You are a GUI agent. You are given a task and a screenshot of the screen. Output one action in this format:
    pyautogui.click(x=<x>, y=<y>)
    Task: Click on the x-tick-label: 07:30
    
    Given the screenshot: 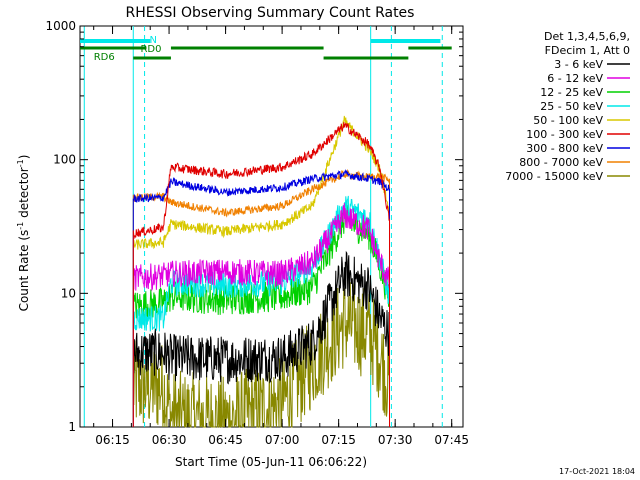 What is the action you would take?
    pyautogui.click(x=395, y=440)
    